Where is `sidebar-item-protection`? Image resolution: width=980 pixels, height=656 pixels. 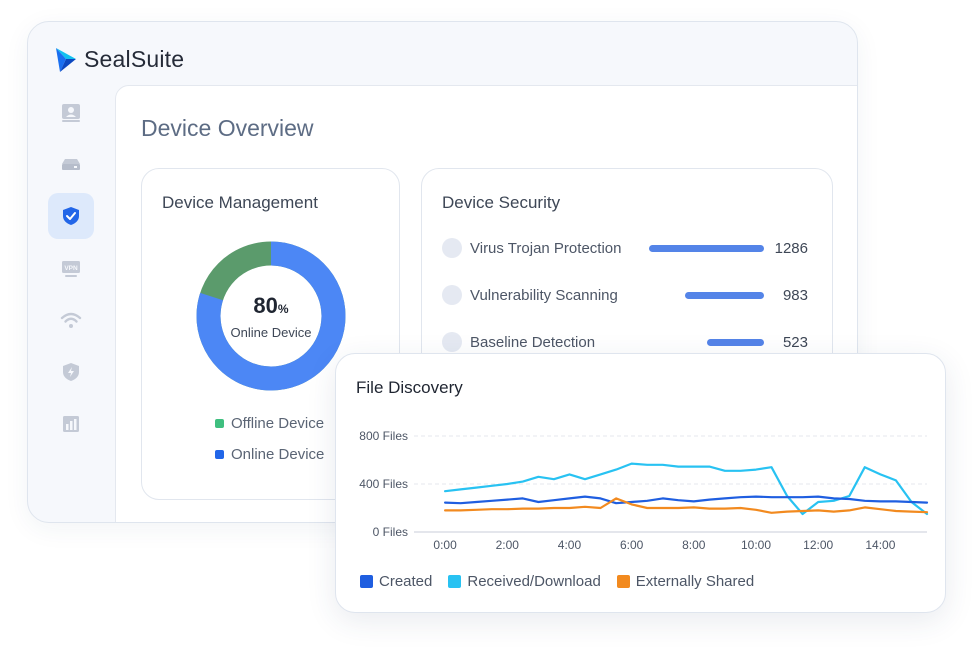
sidebar-item-protection is located at coordinates (71, 372).